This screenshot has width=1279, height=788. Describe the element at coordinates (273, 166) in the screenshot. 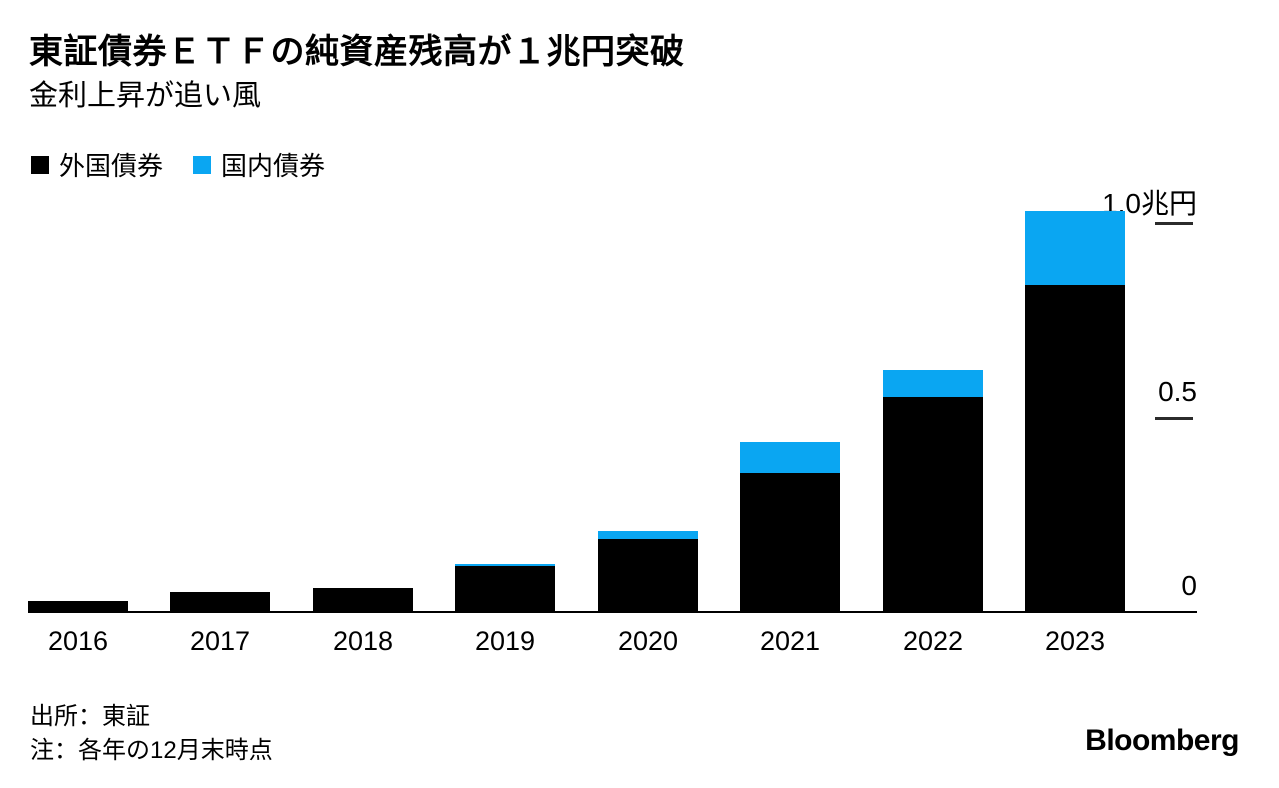

I see `legend-label-domestic-bonds: 国内債券` at that location.